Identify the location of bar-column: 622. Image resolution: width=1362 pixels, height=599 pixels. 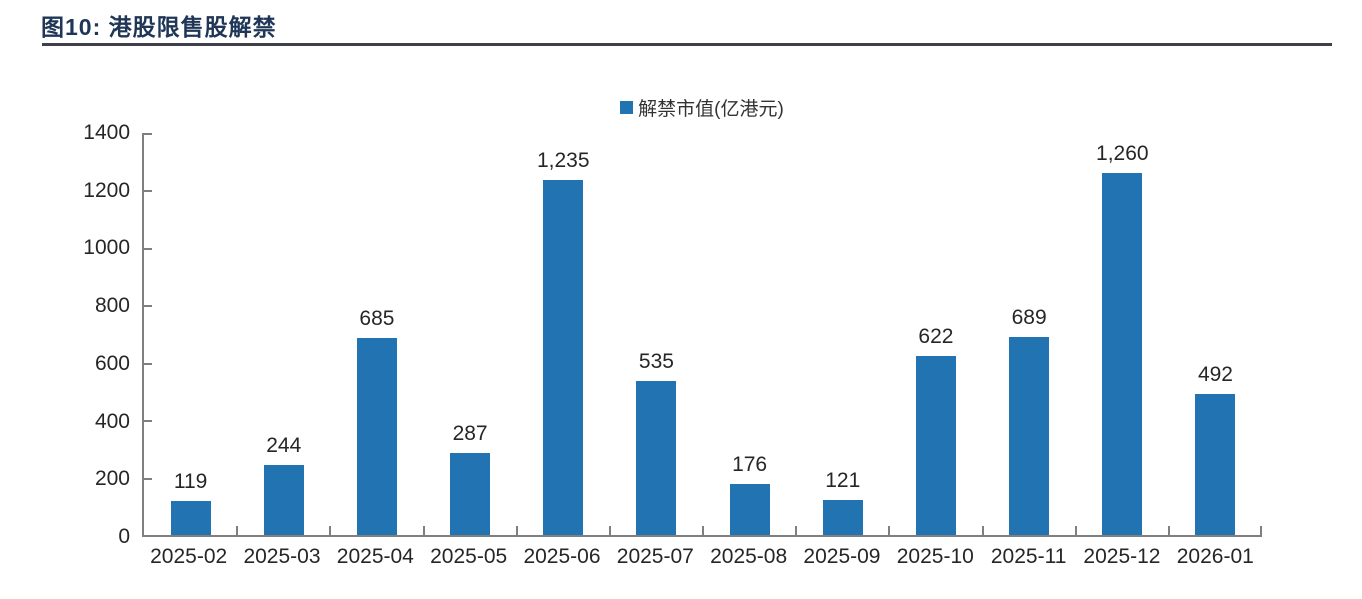
(935, 334).